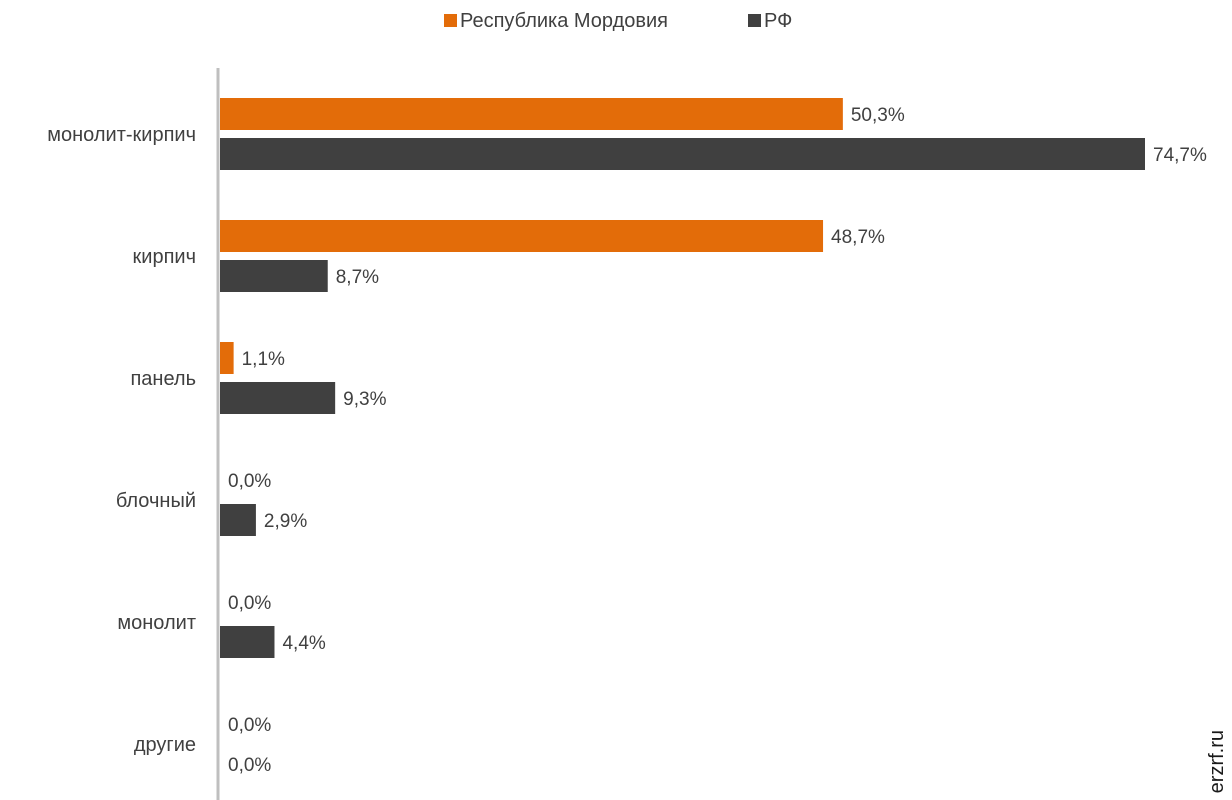 The width and height of the screenshot is (1232, 800). I want to click on data-label-0-5: 0,0%, so click(249, 725).